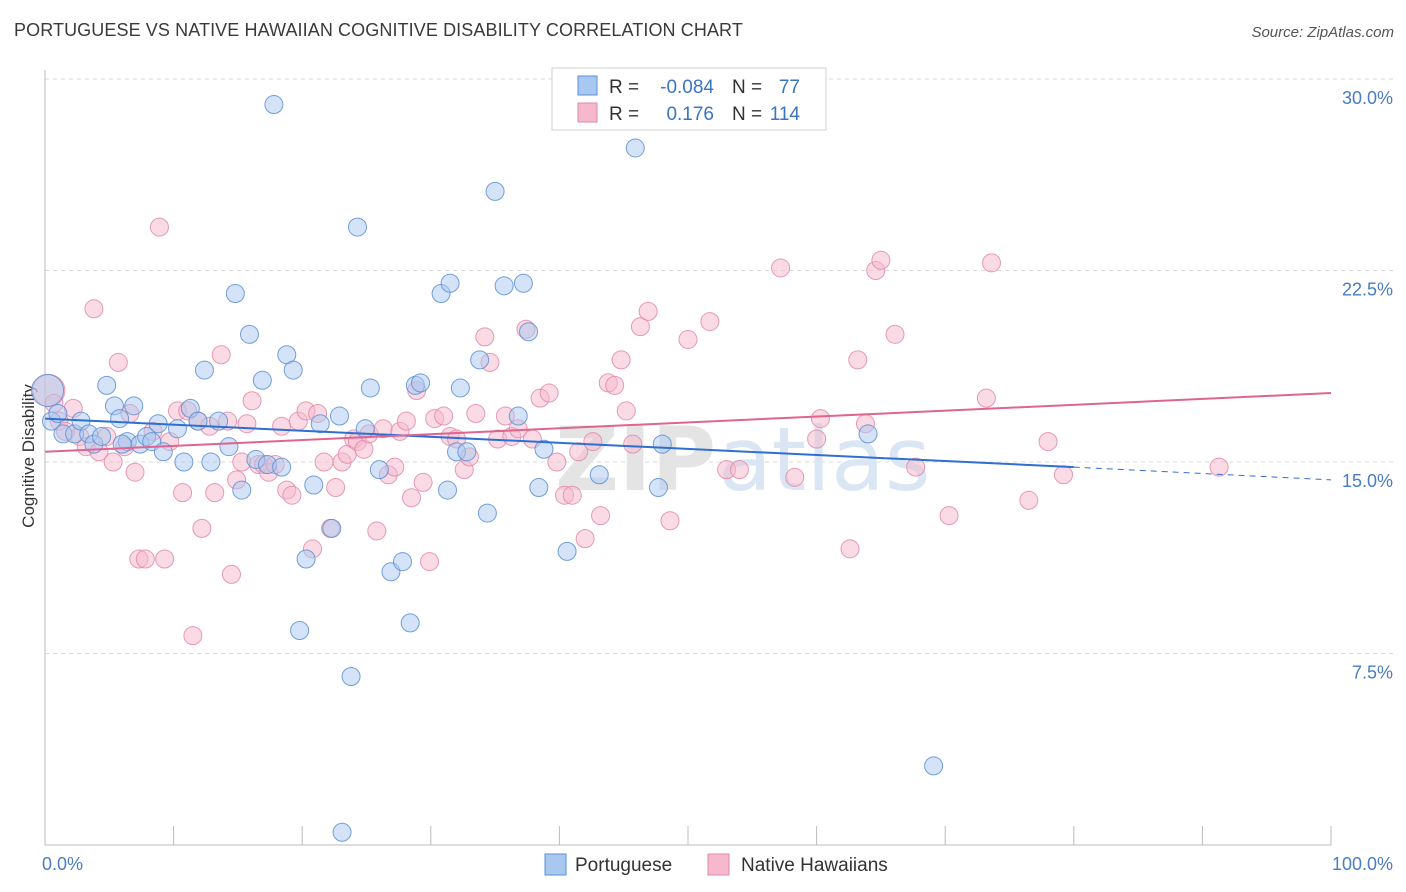  I want to click on x-tick-label-0: 0.0%, so click(62, 864).